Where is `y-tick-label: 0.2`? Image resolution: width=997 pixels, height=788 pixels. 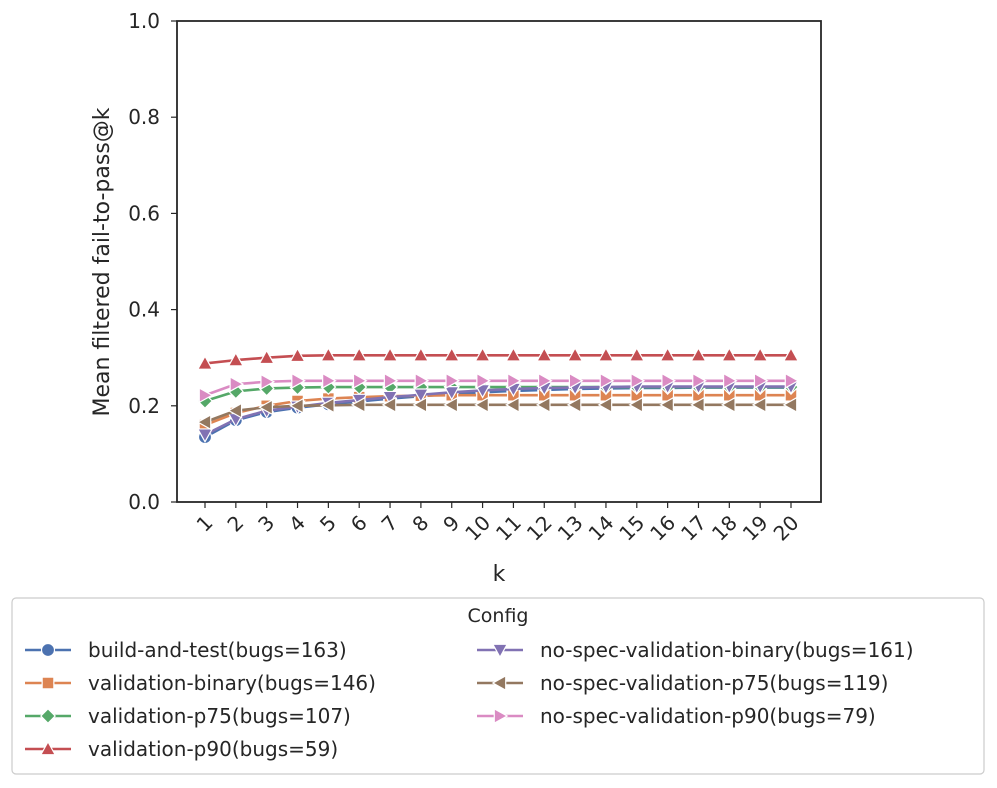 y-tick-label: 0.2 is located at coordinates (144, 406).